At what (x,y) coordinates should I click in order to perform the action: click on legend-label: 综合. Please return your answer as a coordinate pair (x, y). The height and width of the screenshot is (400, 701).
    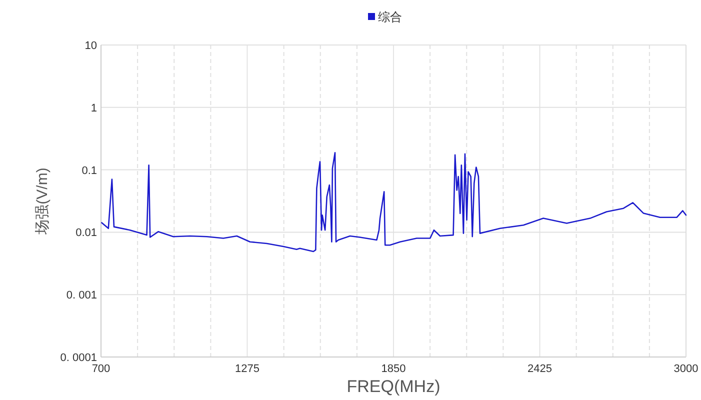
    Looking at the image, I should click on (390, 17).